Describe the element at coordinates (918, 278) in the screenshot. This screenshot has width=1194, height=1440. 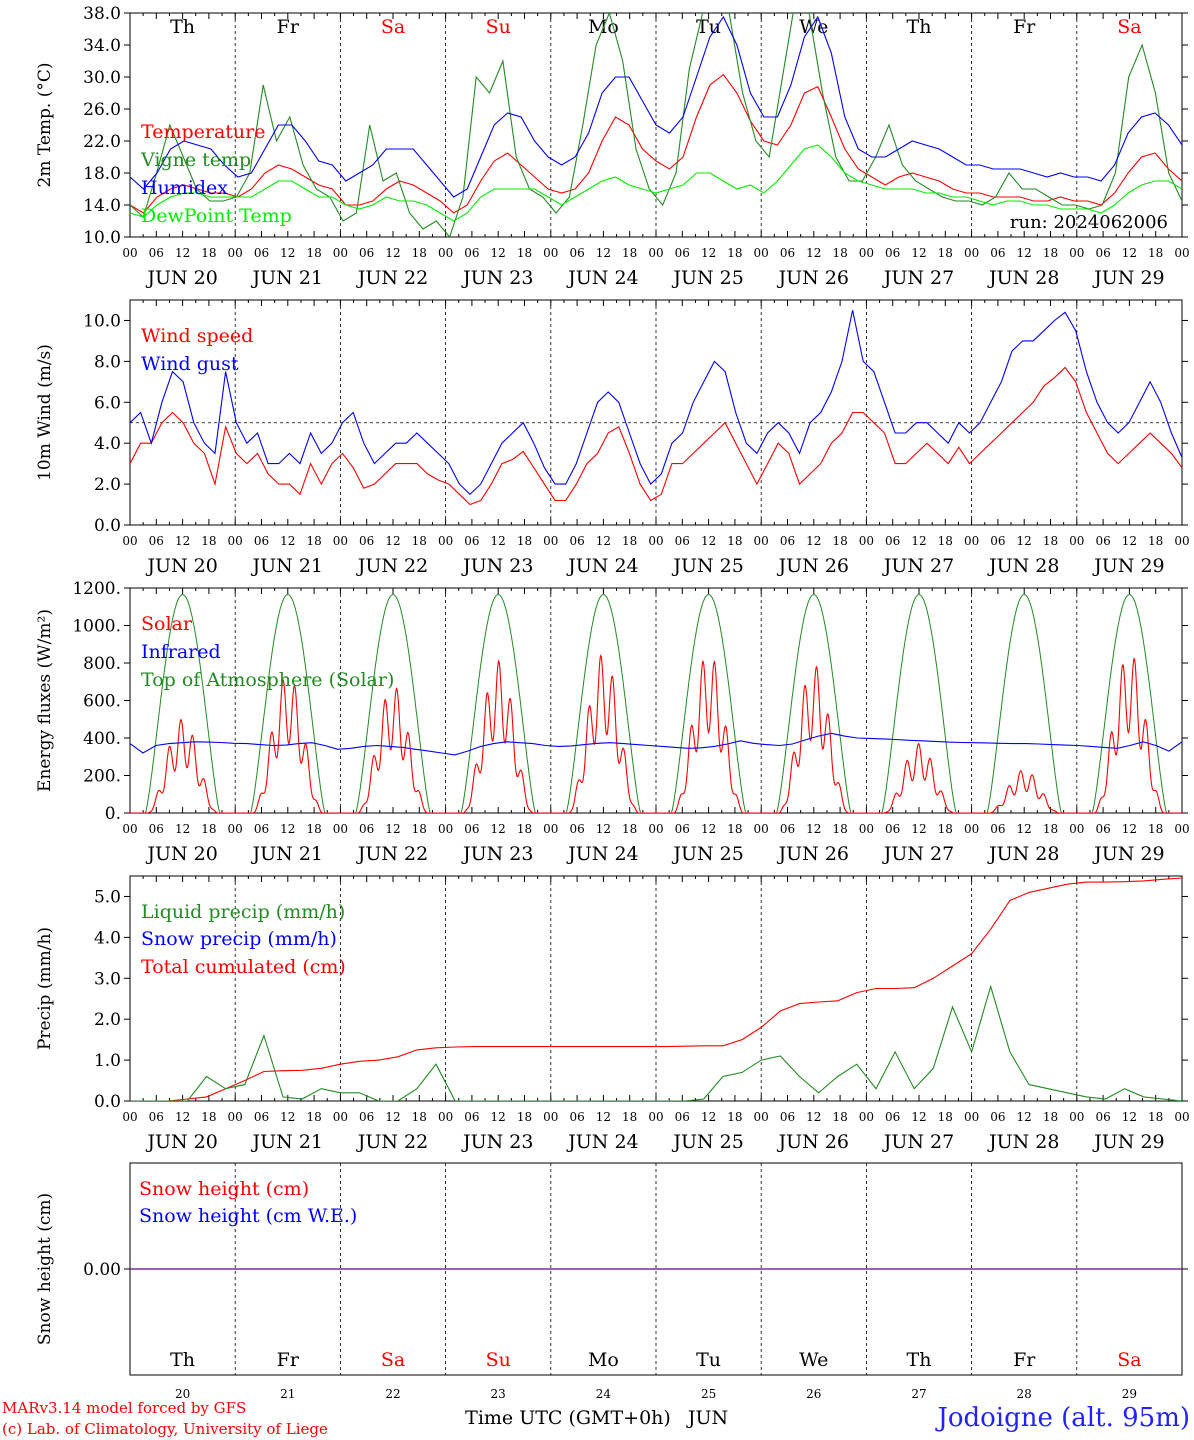
I see `date-label: JUN 27` at that location.